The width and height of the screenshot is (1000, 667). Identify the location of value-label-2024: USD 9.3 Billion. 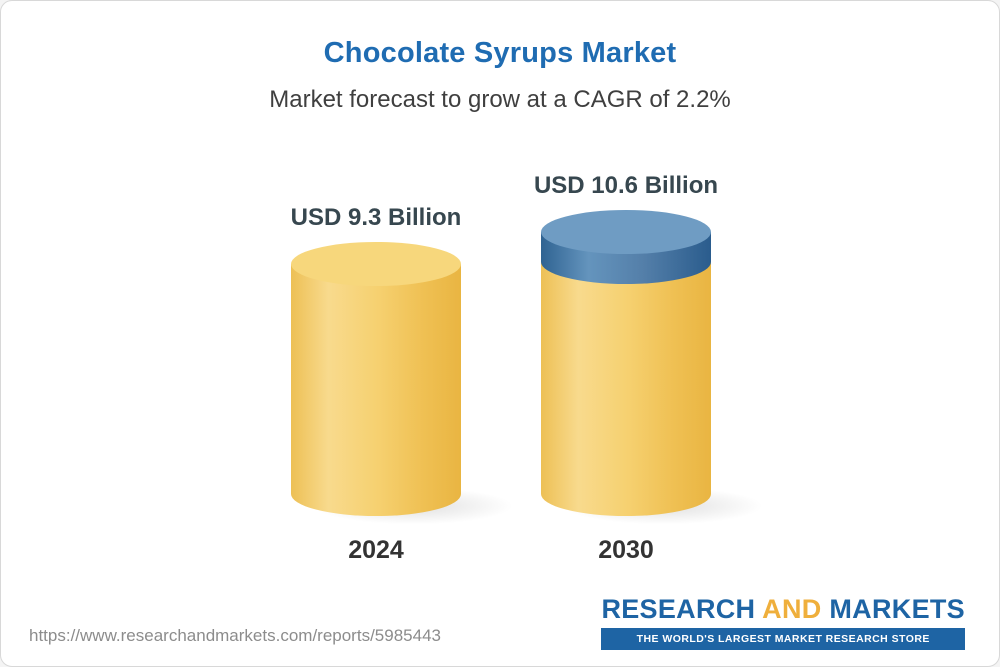
(376, 217).